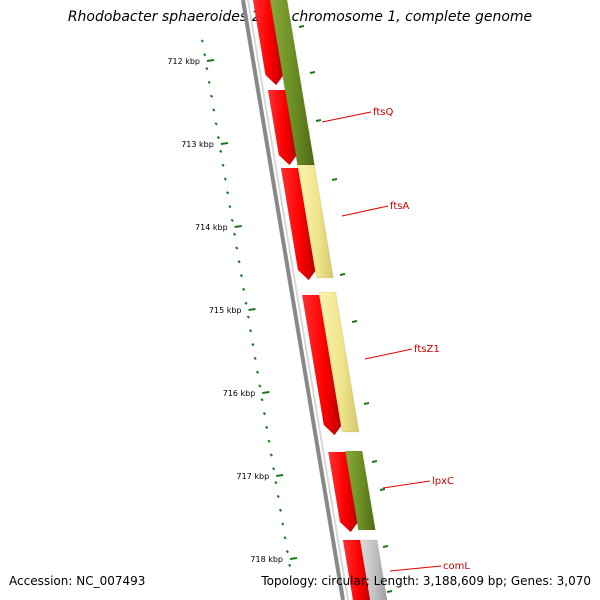  Describe the element at coordinates (360, 490) in the screenshot. I see `gene-band-lpxC` at that location.